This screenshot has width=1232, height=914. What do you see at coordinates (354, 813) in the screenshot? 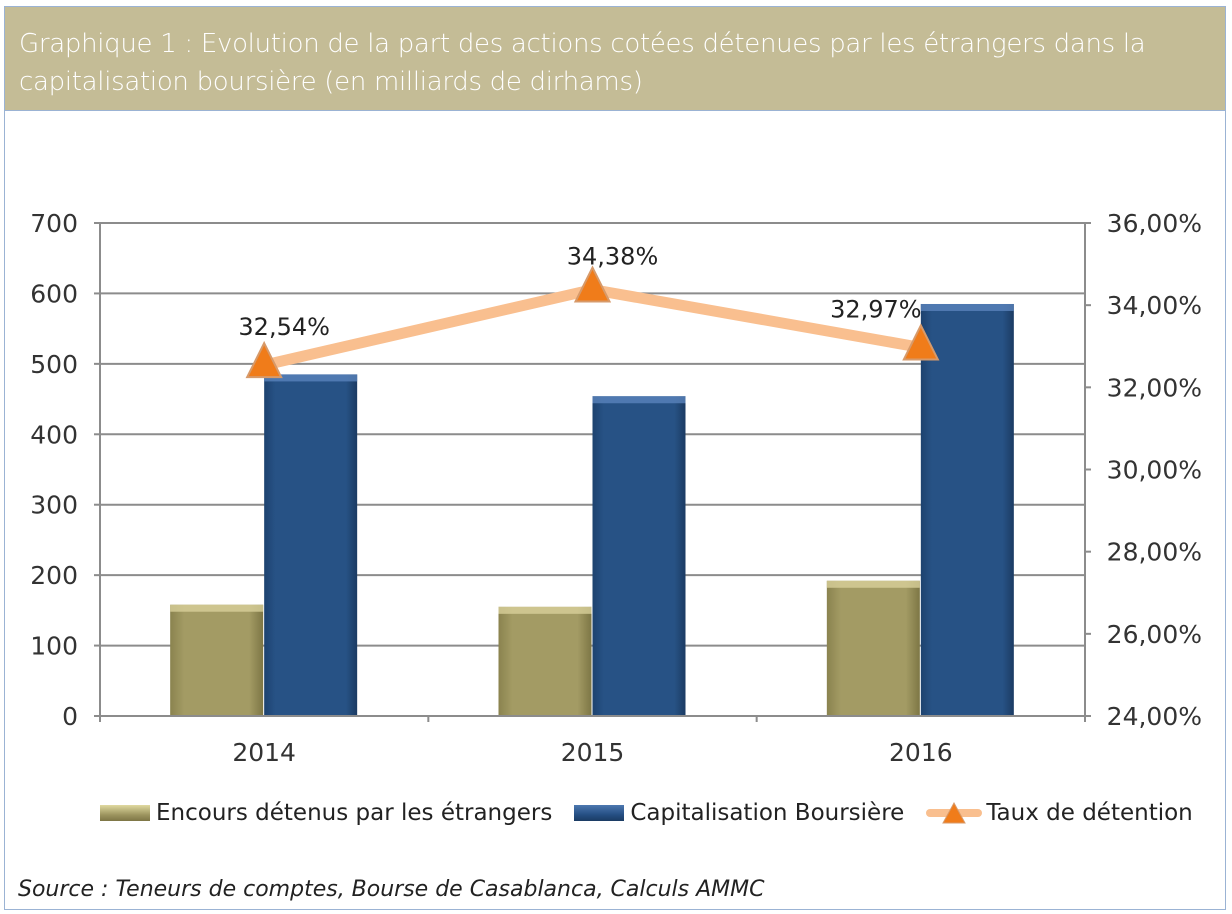
I see `legend-label: Encours détenus par les étrangers` at bounding box center [354, 813].